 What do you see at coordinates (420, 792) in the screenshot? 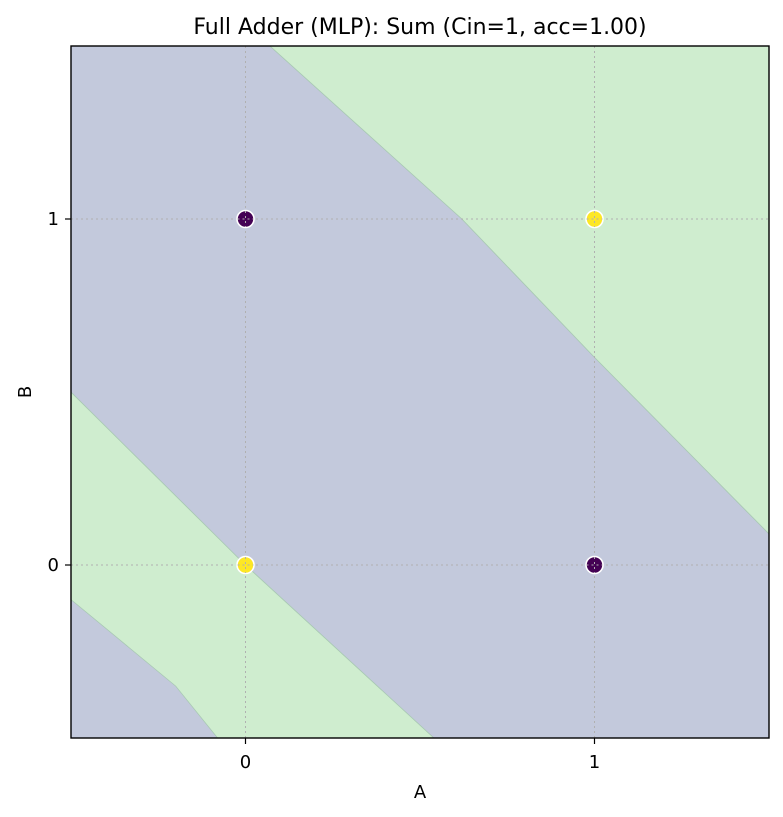
I see `x-axis-label: A` at bounding box center [420, 792].